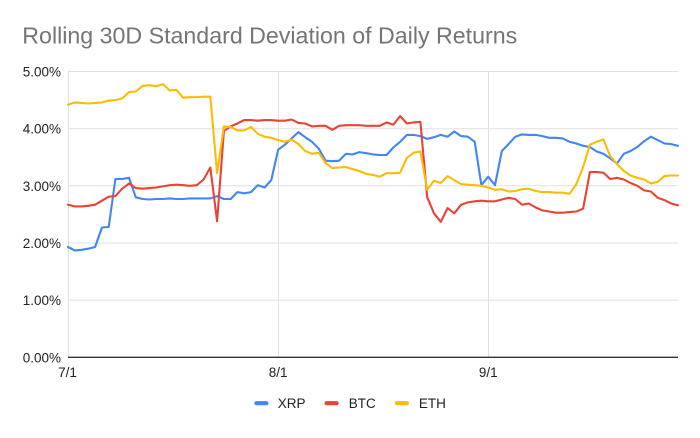  Describe the element at coordinates (42, 186) in the screenshot. I see `svg-text: 3.00%` at that location.